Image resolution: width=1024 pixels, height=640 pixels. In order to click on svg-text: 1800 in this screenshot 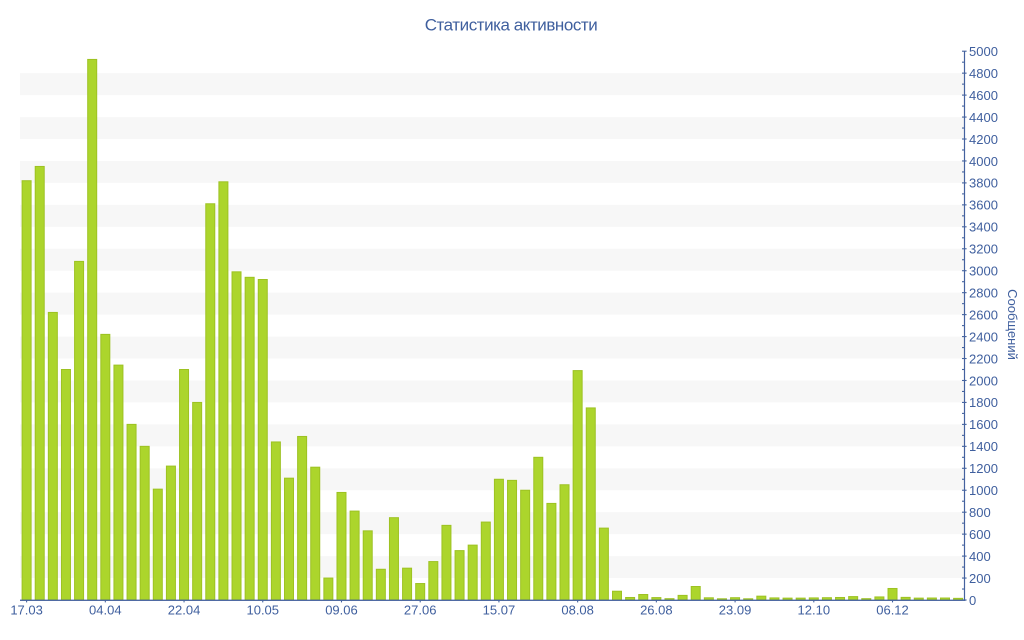, I will do `click(983, 402)`.